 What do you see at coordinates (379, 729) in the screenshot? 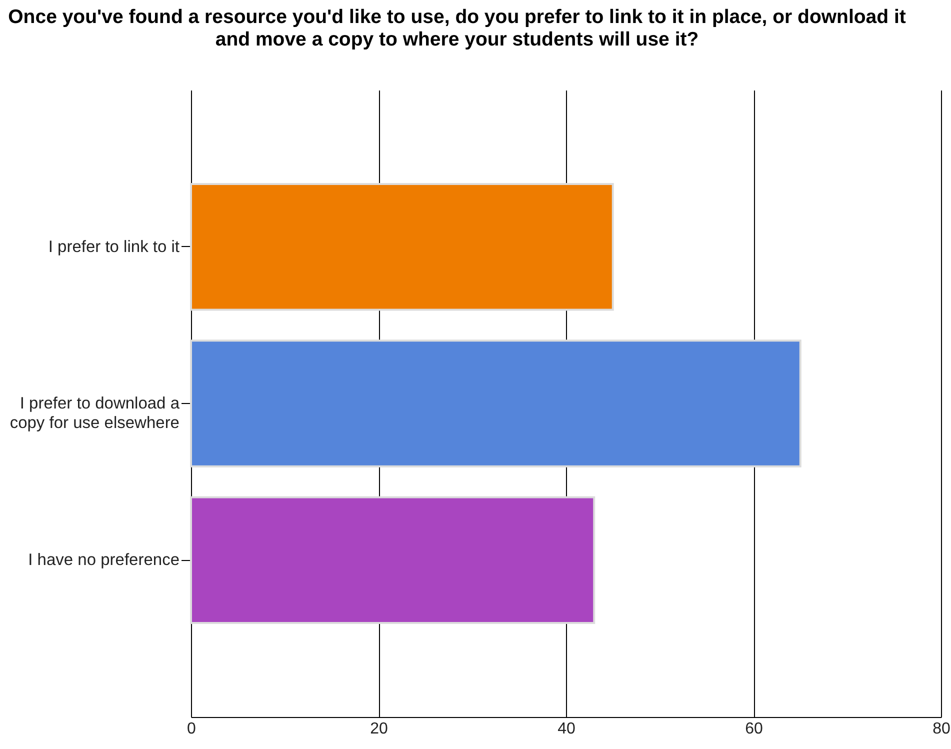
I see `x-tick-label: 20` at bounding box center [379, 729].